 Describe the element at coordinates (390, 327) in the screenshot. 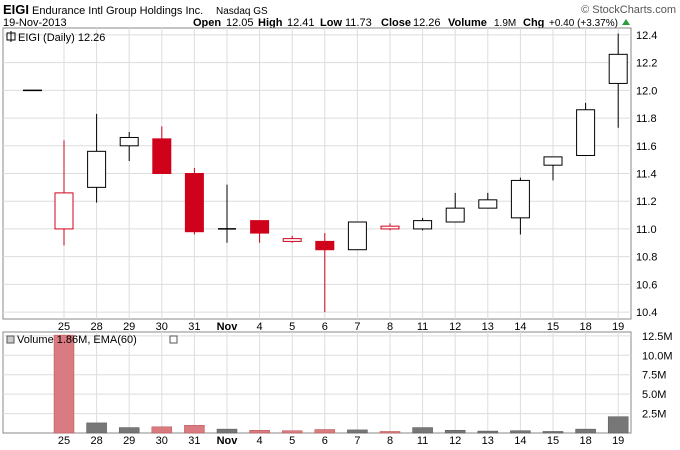

I see `x-tick-label: 8` at that location.